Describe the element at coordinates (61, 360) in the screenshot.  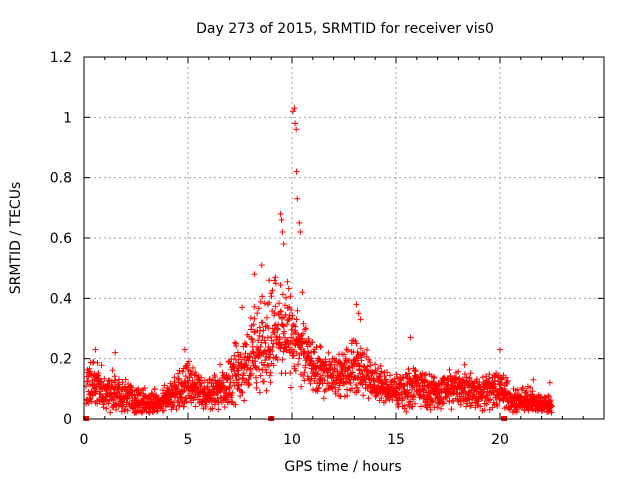
I see `y-tick-label: 0.2` at that location.